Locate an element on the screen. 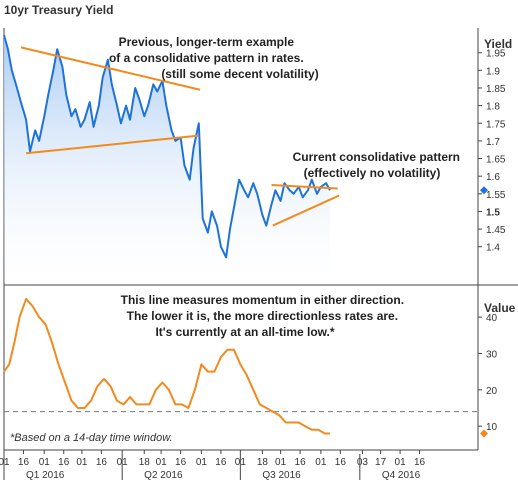 The image size is (518, 480). yield-tick-label: 1.5 is located at coordinates (493, 212).